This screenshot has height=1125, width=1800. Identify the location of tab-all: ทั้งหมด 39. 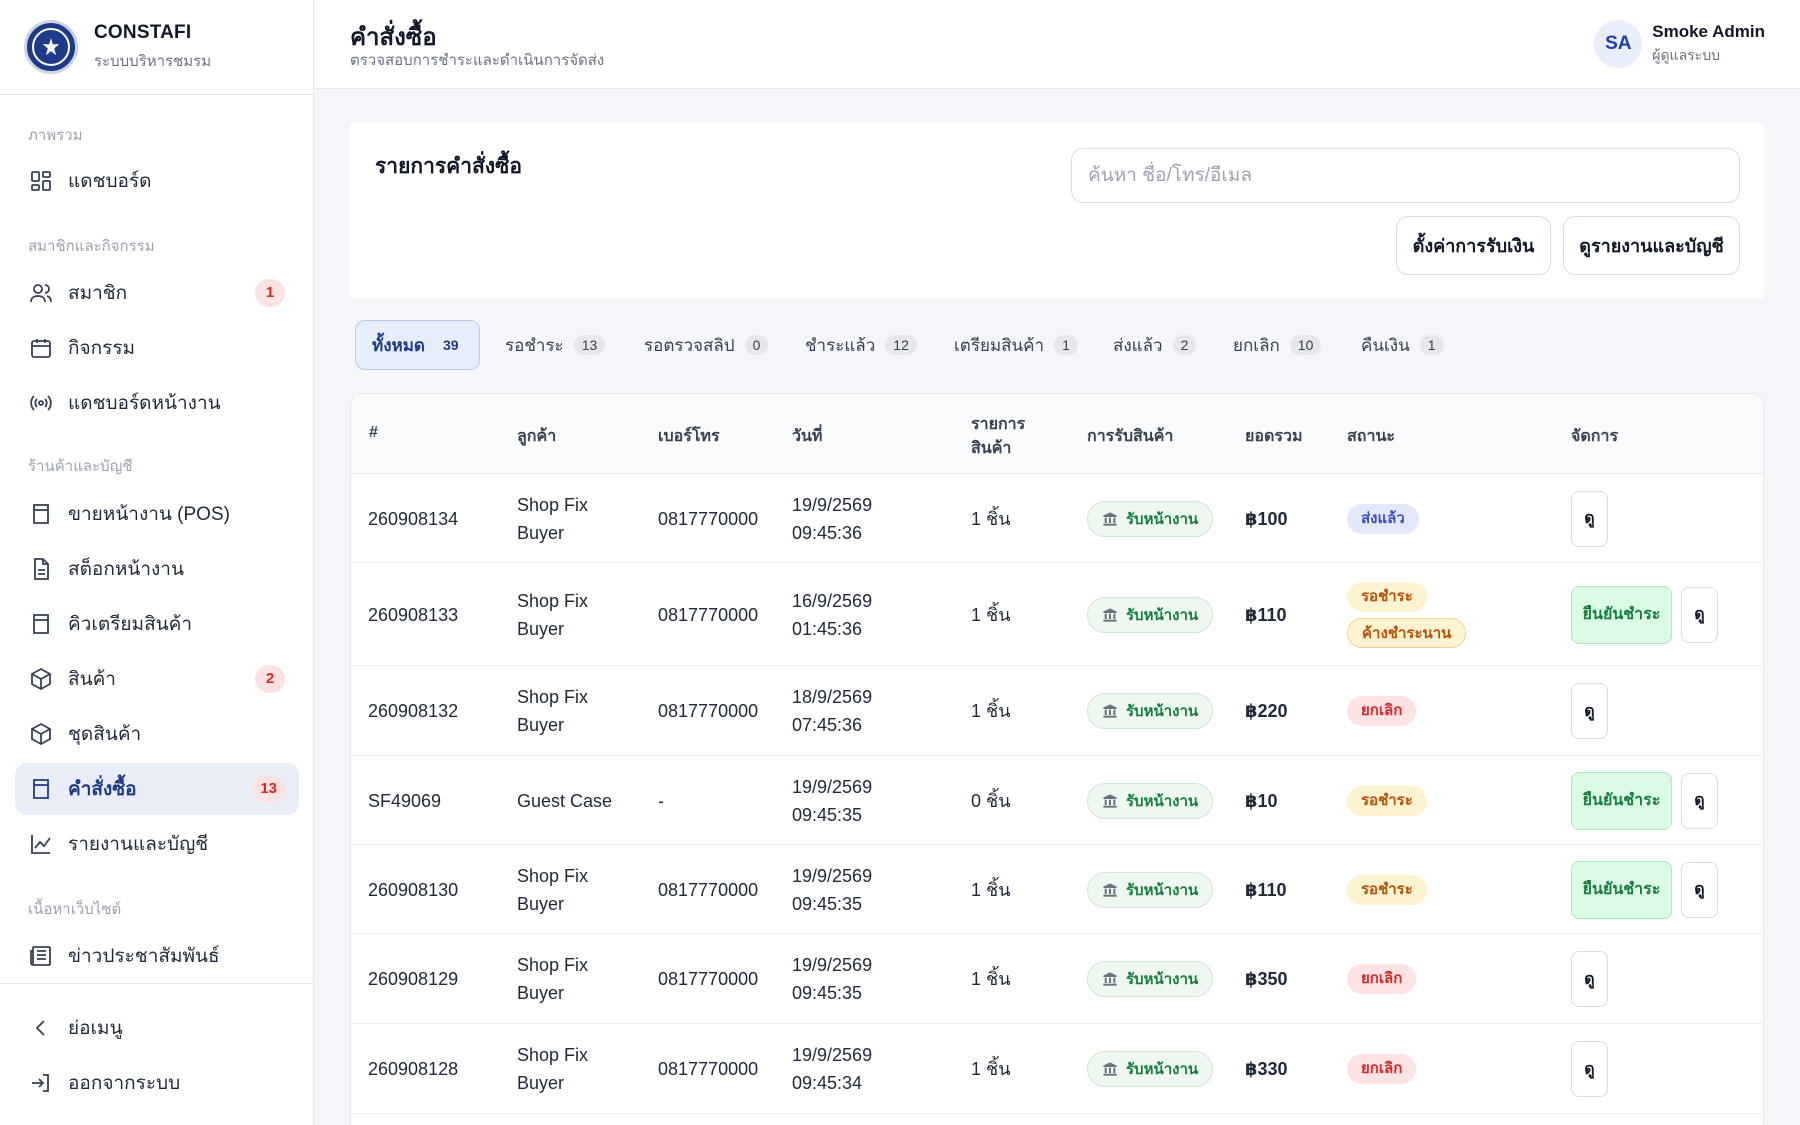
(417, 345).